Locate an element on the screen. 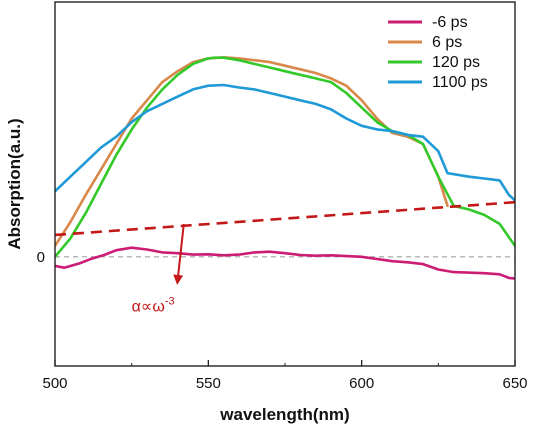  x-tick-label: 550 is located at coordinates (208, 383).